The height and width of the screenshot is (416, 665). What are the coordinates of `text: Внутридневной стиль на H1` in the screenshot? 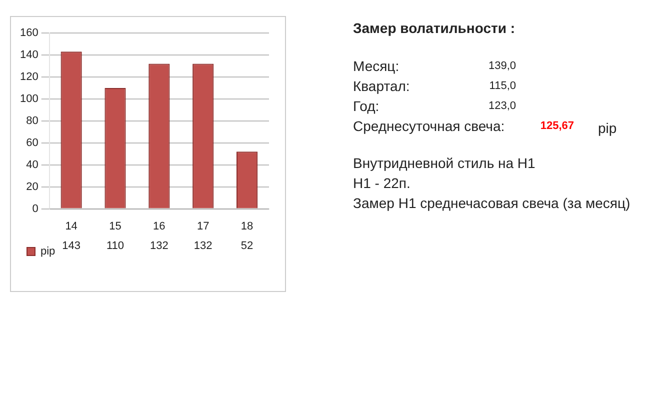 It's located at (444, 163).